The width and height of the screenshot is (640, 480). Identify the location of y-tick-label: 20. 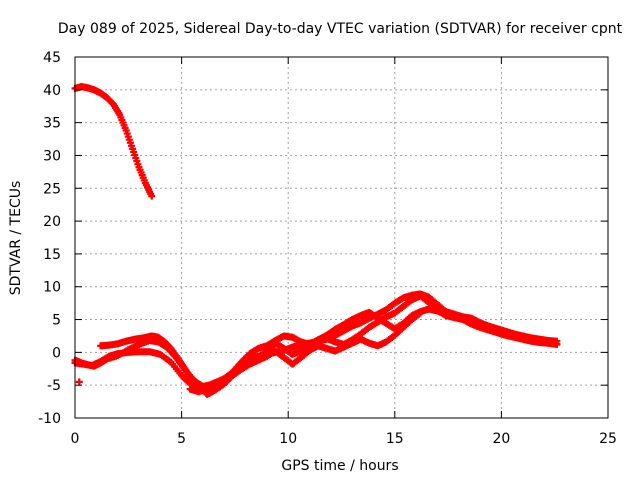
(52, 222).